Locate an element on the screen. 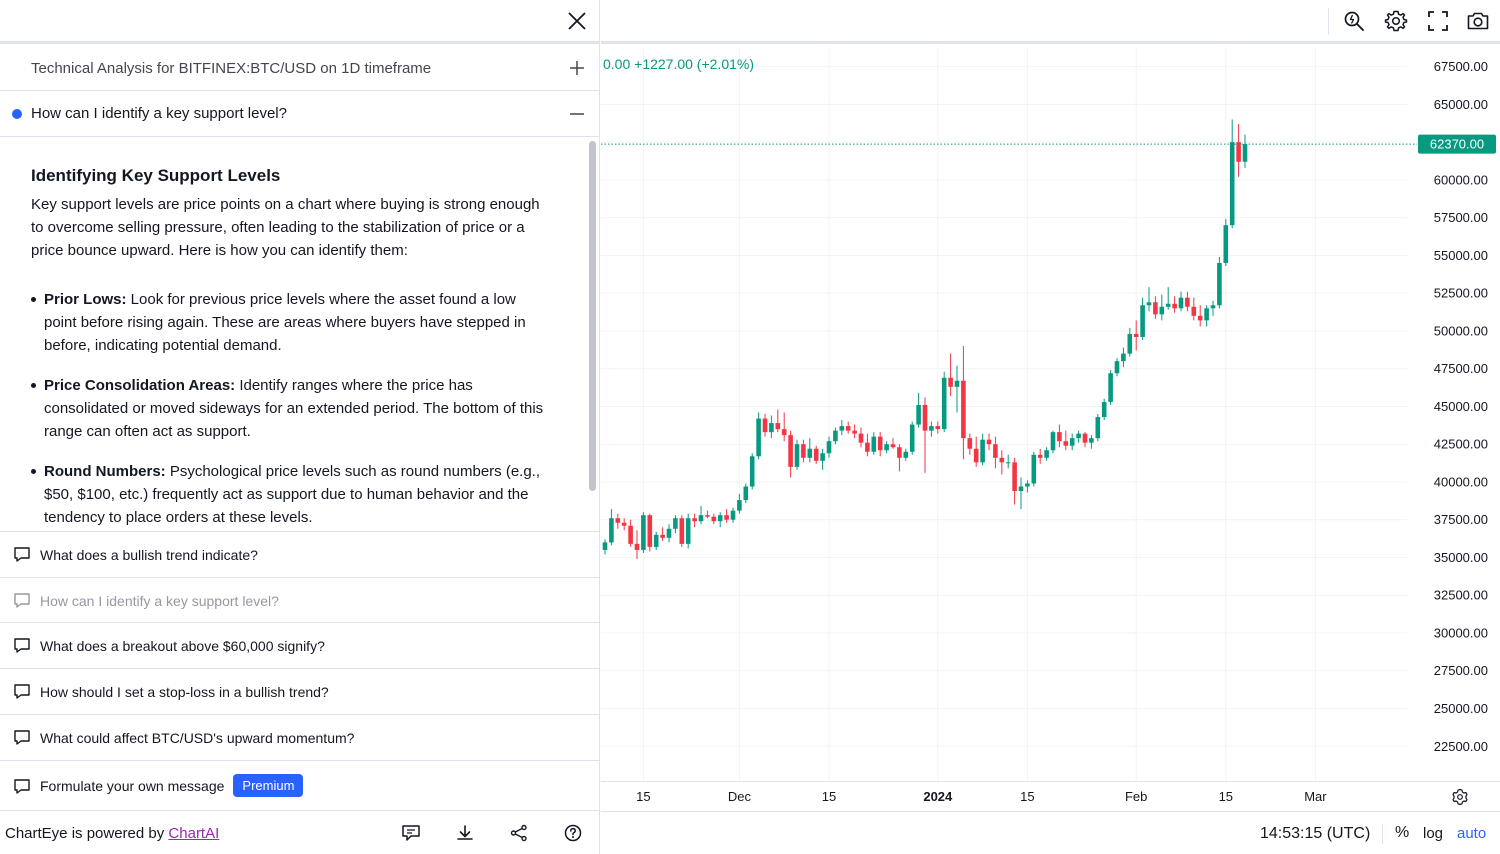  camera-snapshot-icon is located at coordinates (1478, 21).